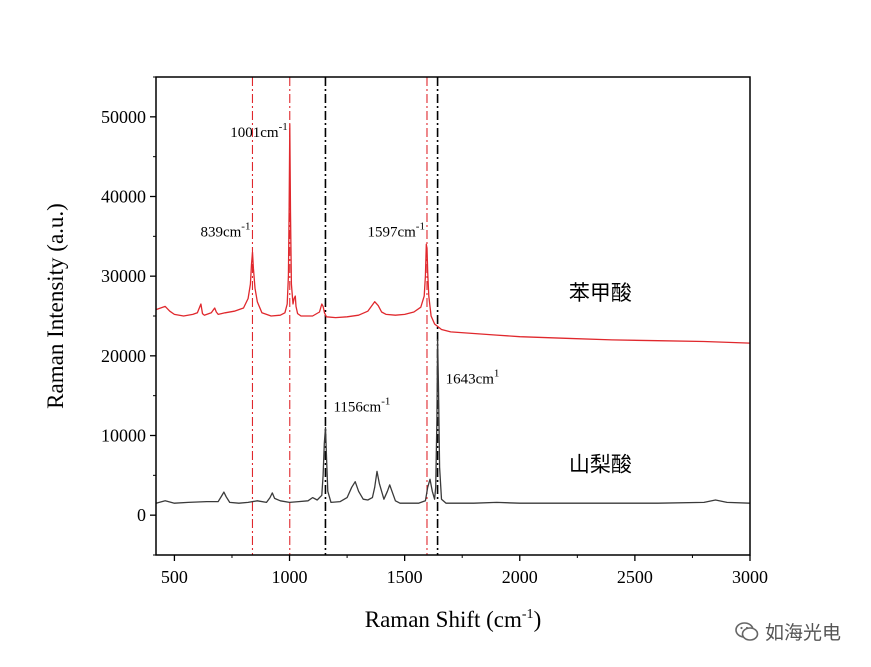 The width and height of the screenshot is (871, 667). What do you see at coordinates (520, 577) in the screenshot?
I see `x-tick-label: 2000` at bounding box center [520, 577].